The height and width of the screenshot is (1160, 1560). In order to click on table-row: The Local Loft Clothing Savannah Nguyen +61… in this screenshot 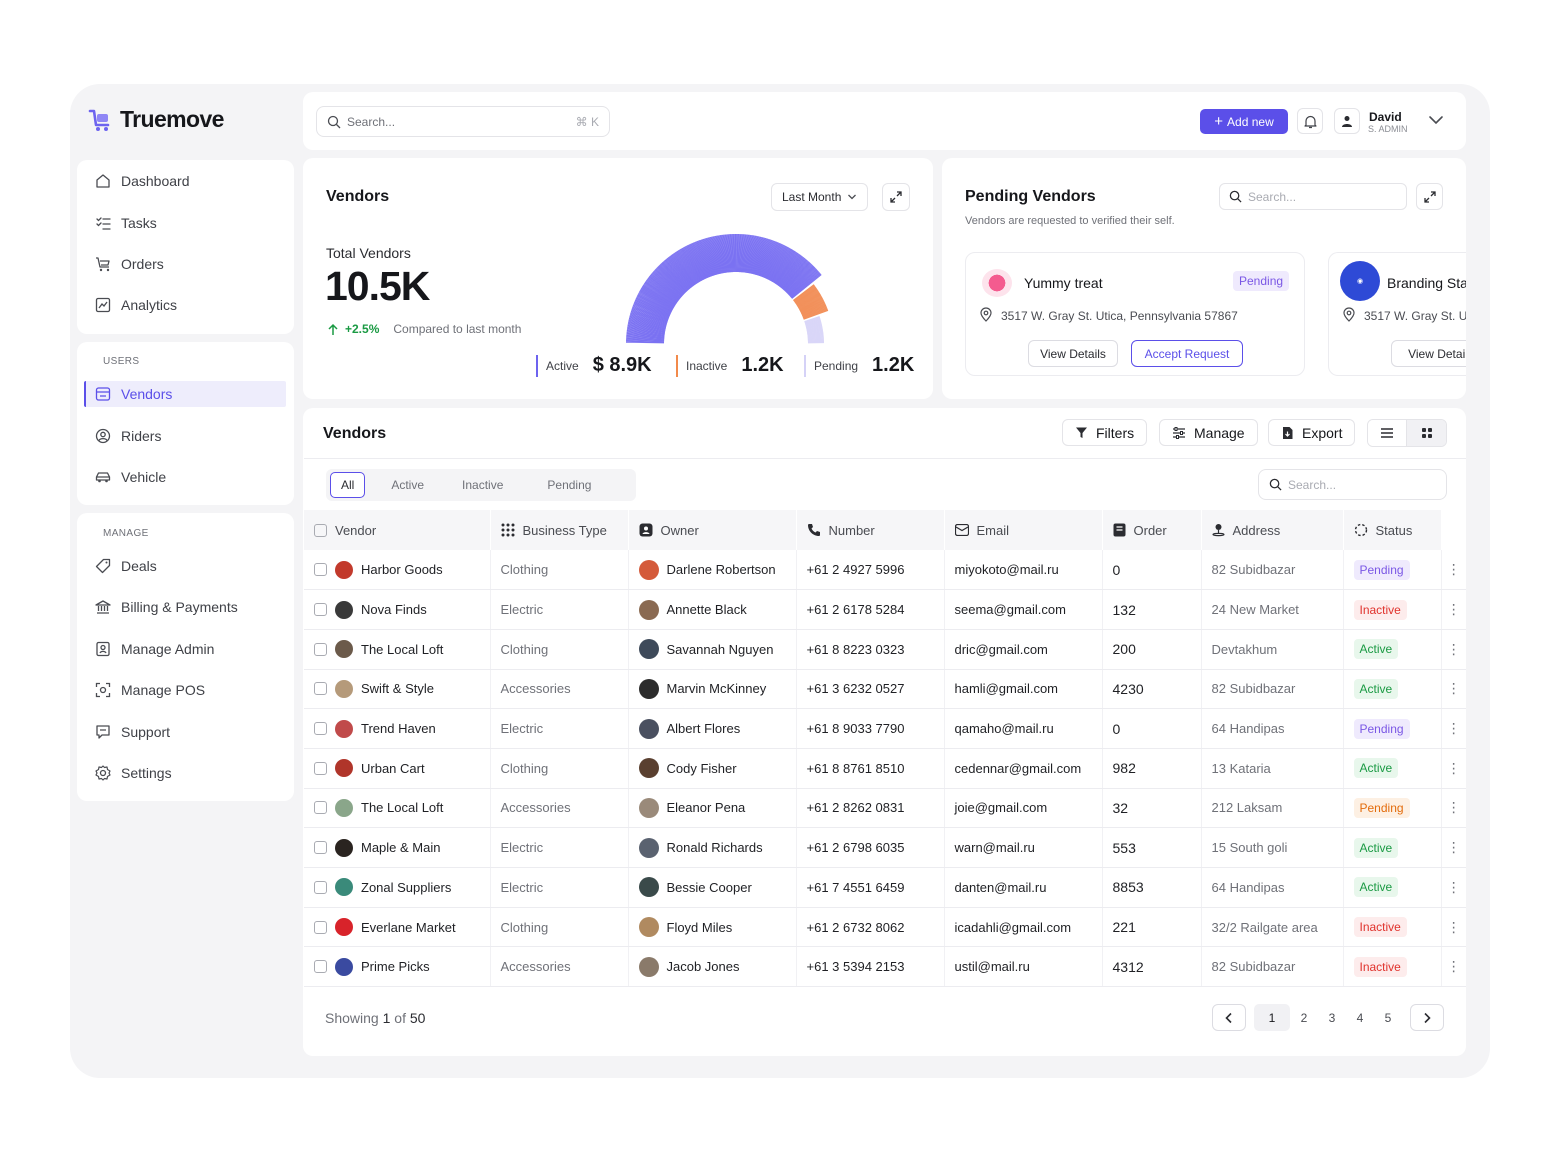, I will do `click(885, 649)`.